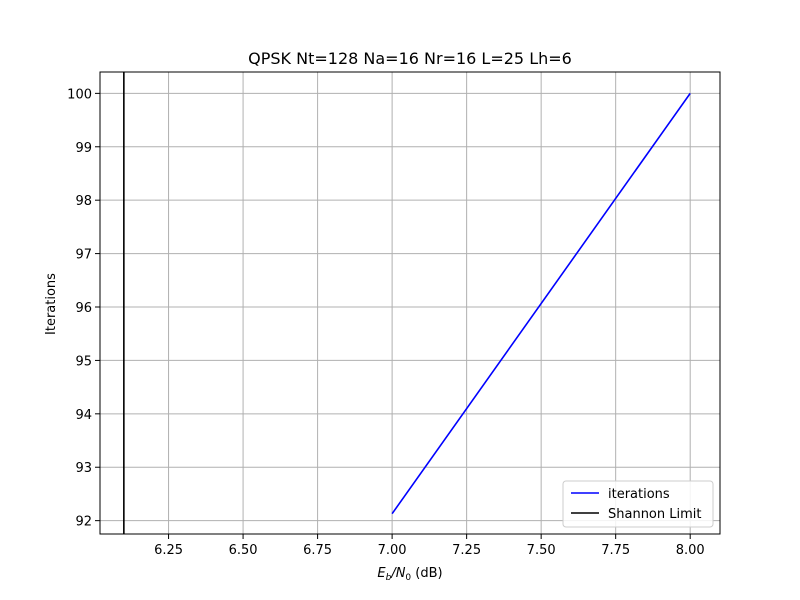 The width and height of the screenshot is (800, 600). Describe the element at coordinates (392, 550) in the screenshot. I see `x-tick-label: 7.00` at that location.